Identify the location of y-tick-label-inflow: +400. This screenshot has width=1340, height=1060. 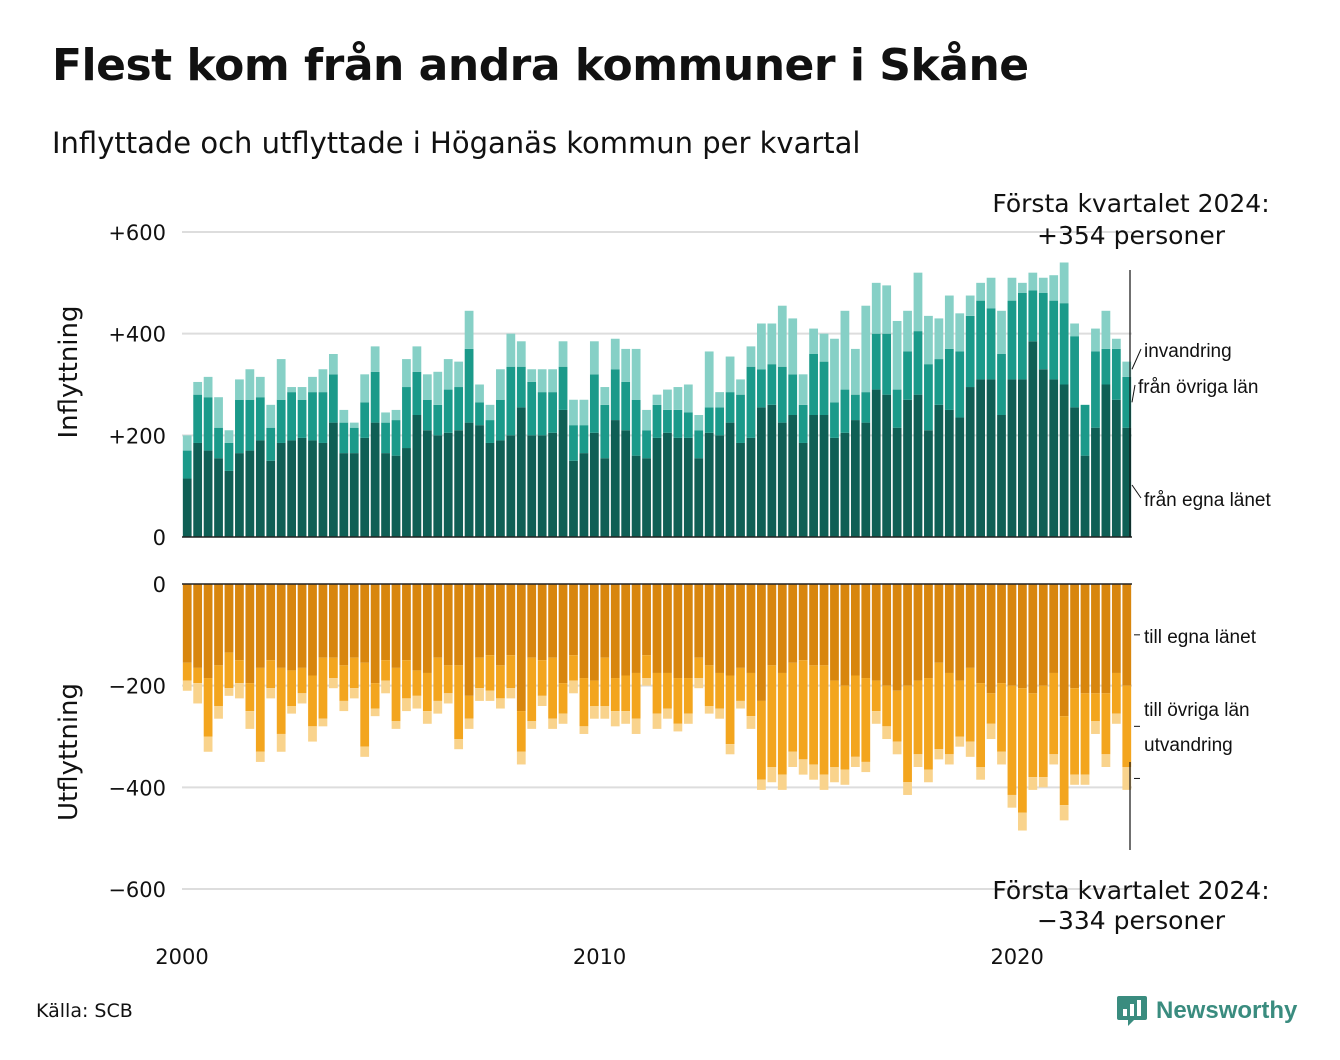
(137, 335).